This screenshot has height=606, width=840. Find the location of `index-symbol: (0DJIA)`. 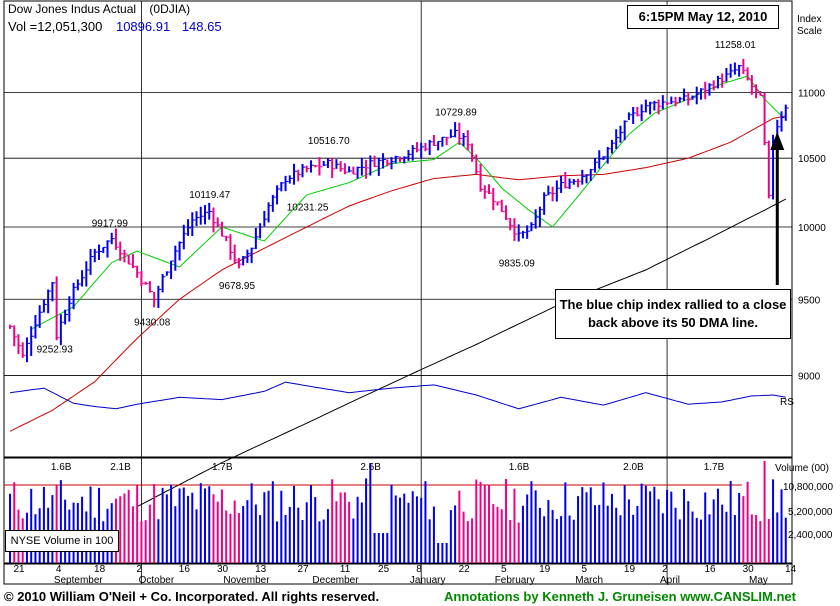

index-symbol: (0DJIA) is located at coordinates (170, 9).